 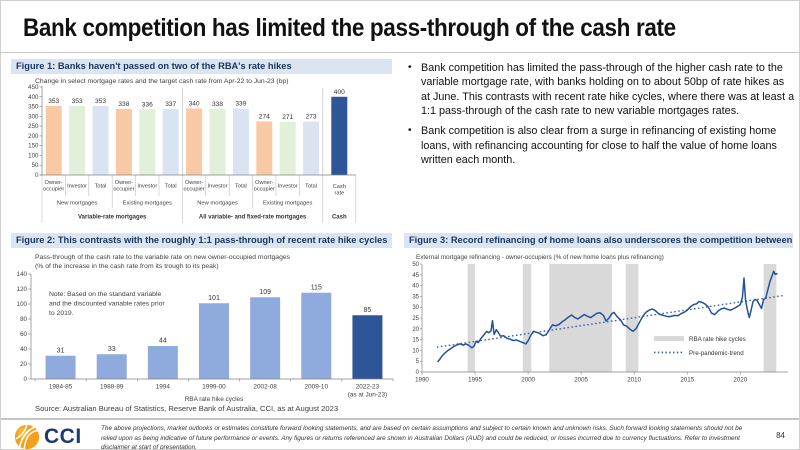 What do you see at coordinates (240, 104) in the screenshot?
I see `bar-value-label: 339` at bounding box center [240, 104].